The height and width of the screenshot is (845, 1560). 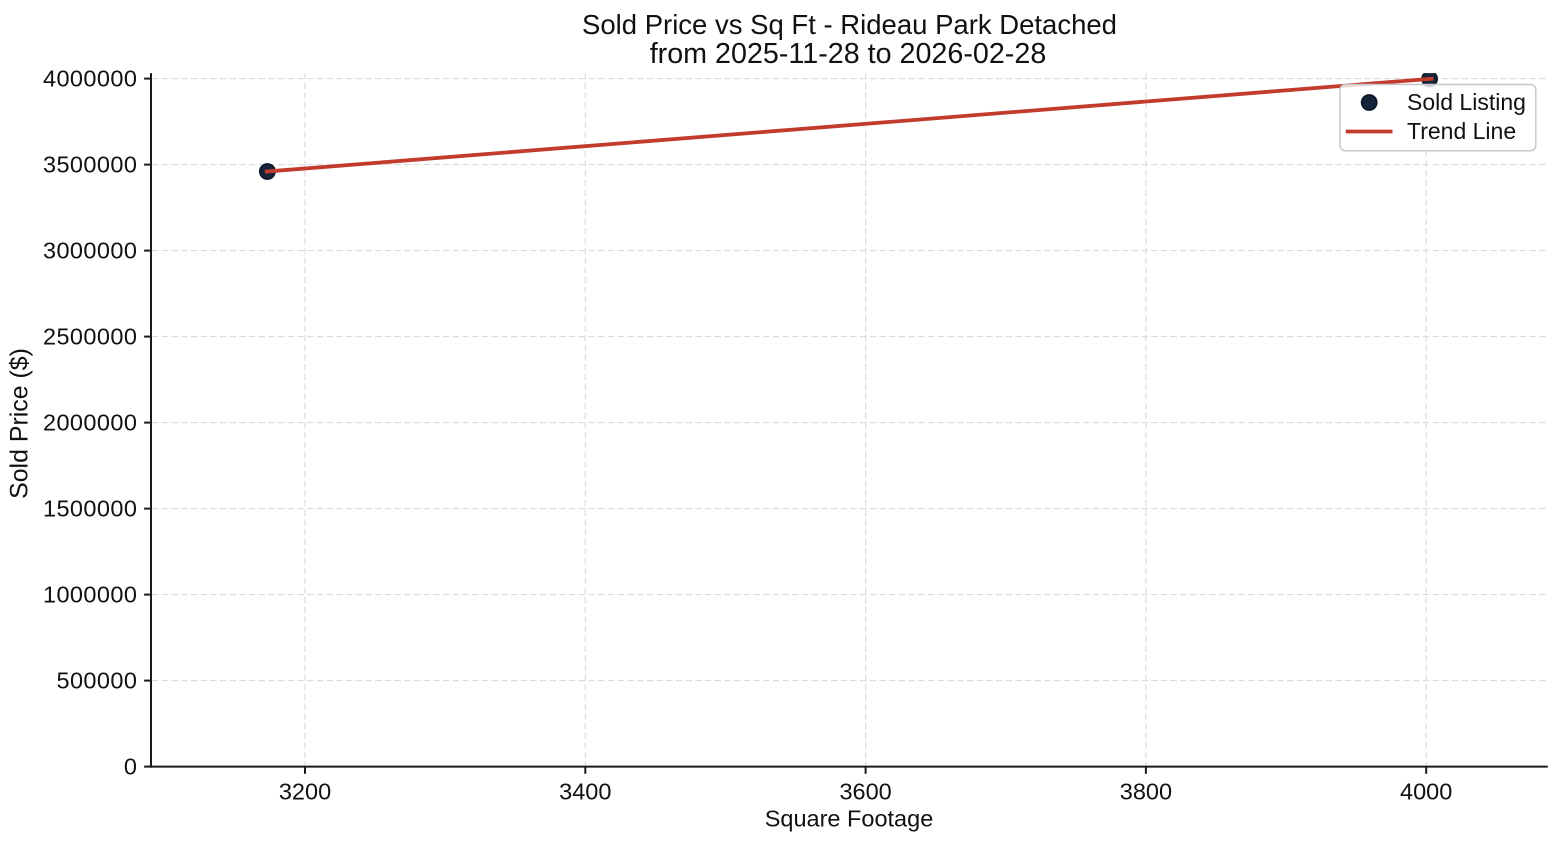 What do you see at coordinates (131, 767) in the screenshot?
I see `svg-text: 0` at bounding box center [131, 767].